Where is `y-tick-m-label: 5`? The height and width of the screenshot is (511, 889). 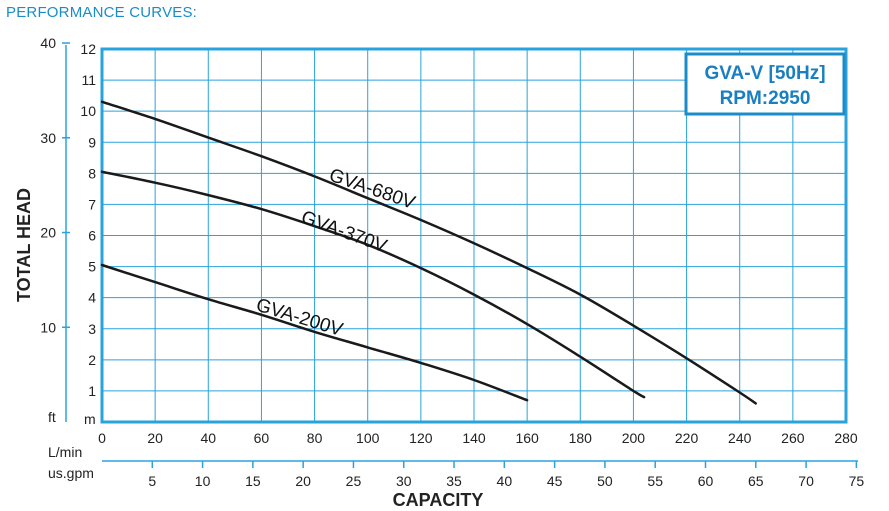
y-tick-m-label: 5 is located at coordinates (92, 267).